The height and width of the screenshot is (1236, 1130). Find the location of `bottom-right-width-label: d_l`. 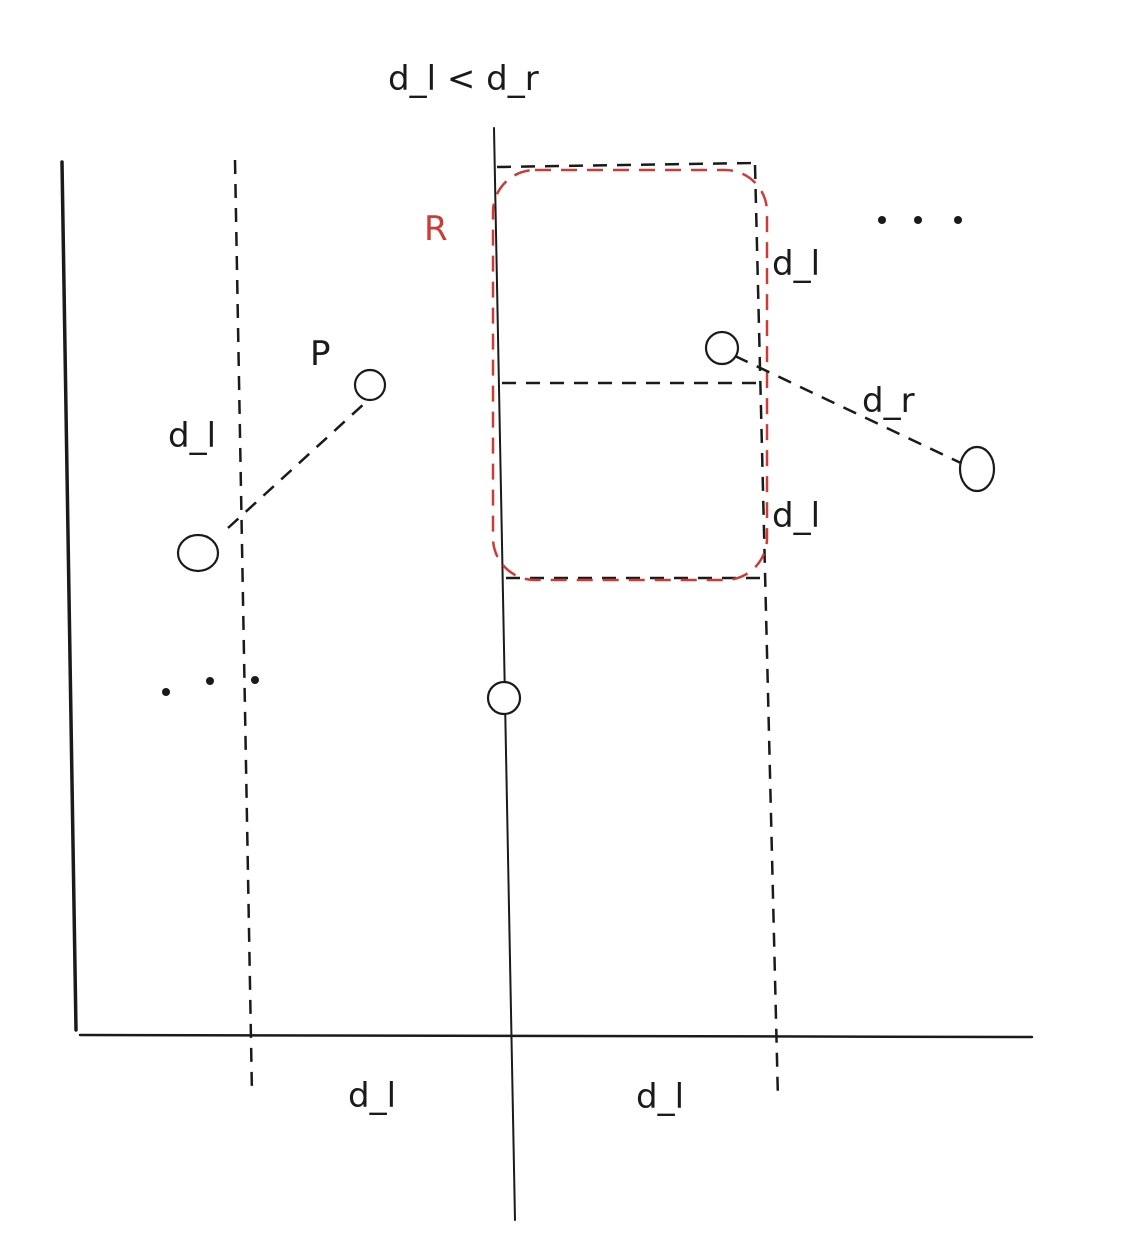

bottom-right-width-label: d_l is located at coordinates (660, 1097).